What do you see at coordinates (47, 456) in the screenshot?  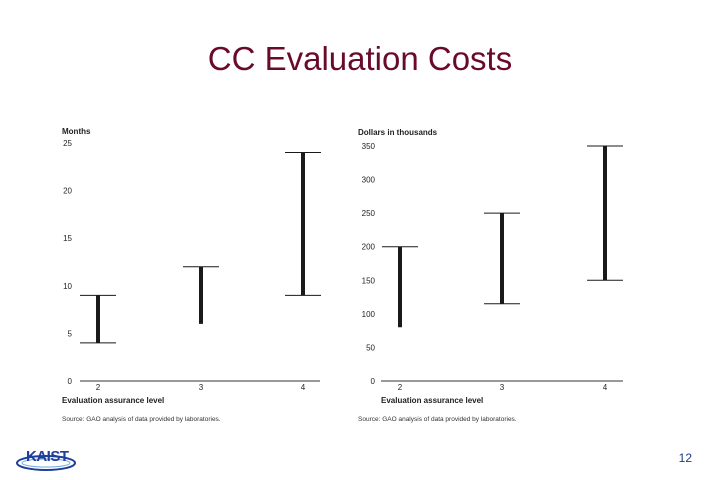 I see `logo-text: KAIST` at bounding box center [47, 456].